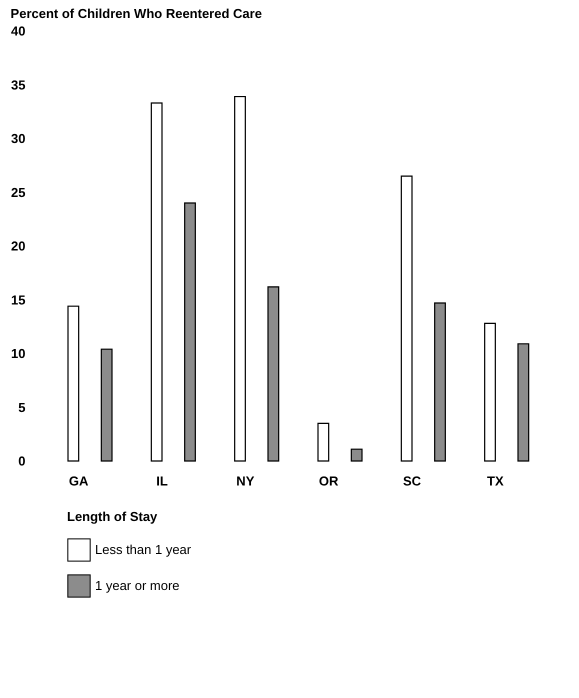  What do you see at coordinates (79, 481) in the screenshot?
I see `x-tick-label: GA` at bounding box center [79, 481].